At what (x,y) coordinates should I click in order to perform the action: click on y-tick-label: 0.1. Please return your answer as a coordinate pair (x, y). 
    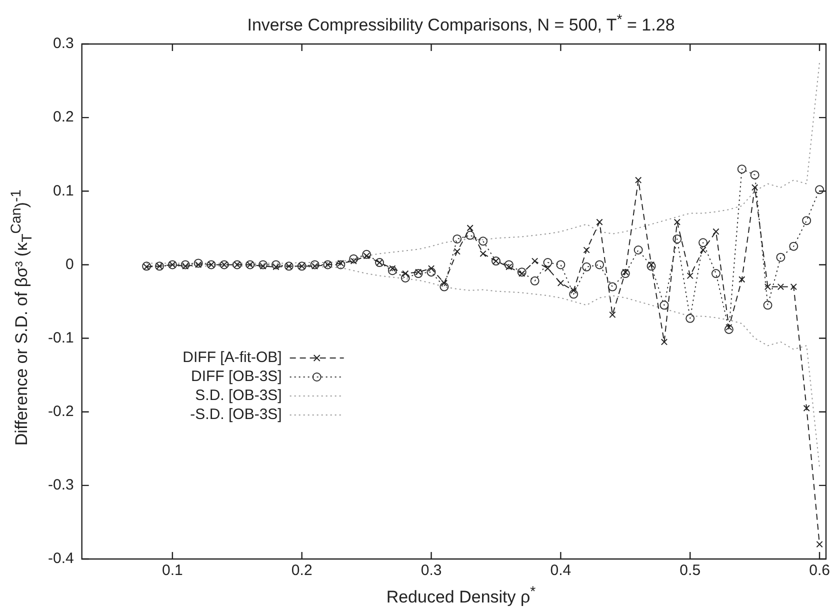
    Looking at the image, I should click on (63, 191).